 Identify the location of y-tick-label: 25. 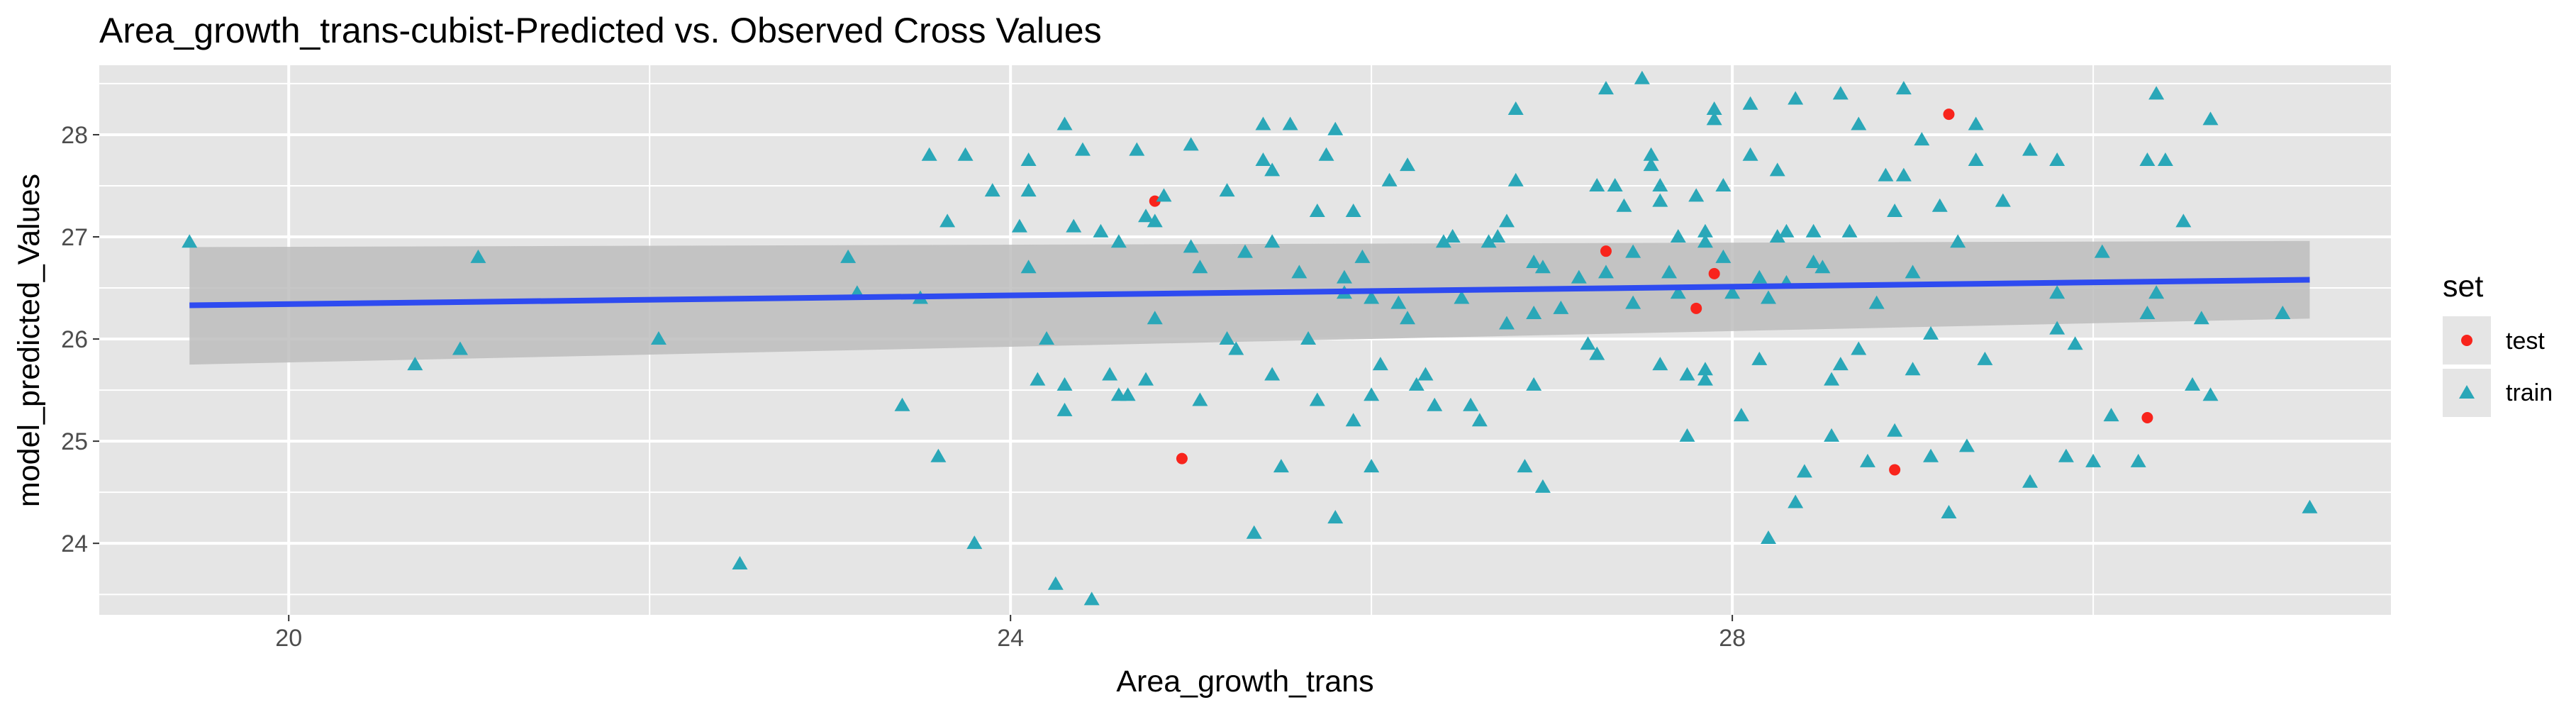
(74, 441).